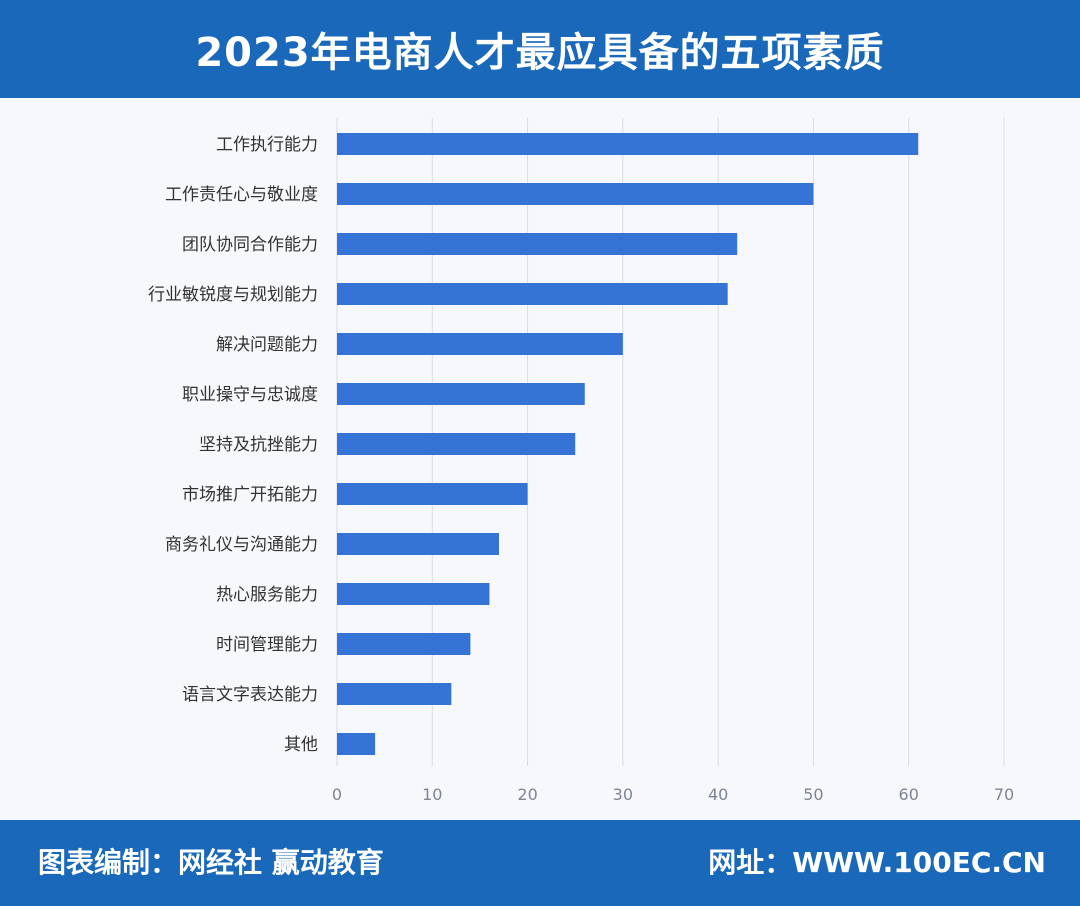 This screenshot has width=1080, height=906. What do you see at coordinates (258, 445) in the screenshot?
I see `category-label: 坚持及抗挫能力` at bounding box center [258, 445].